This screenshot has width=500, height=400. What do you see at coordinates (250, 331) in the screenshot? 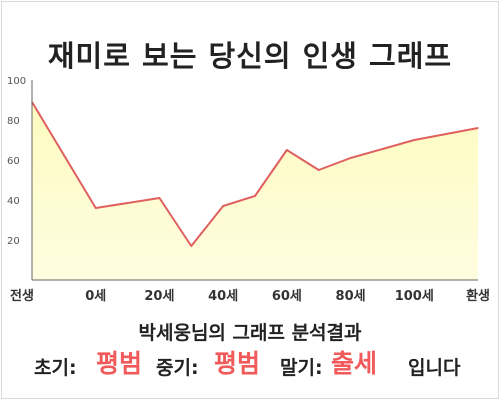
I see `result-heading: 박세웅님의 그래프 분석결과` at bounding box center [250, 331].